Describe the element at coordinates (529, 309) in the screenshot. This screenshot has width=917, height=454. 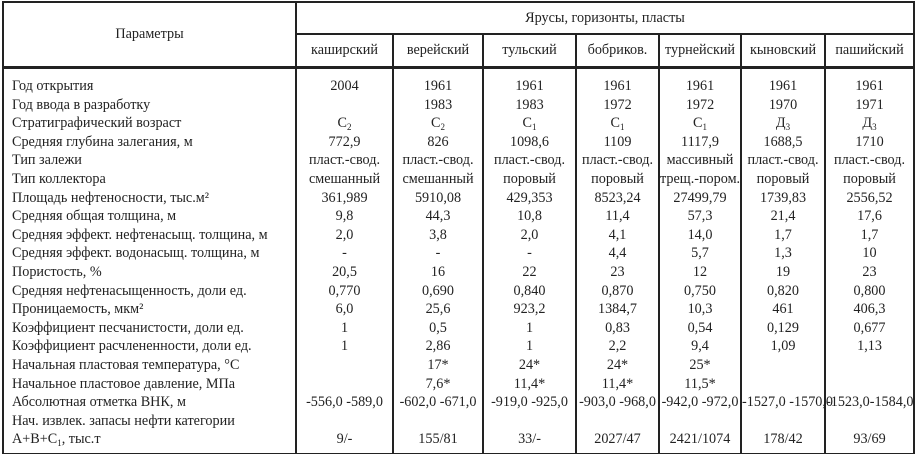
I see `value-cell: 923,2` at that location.